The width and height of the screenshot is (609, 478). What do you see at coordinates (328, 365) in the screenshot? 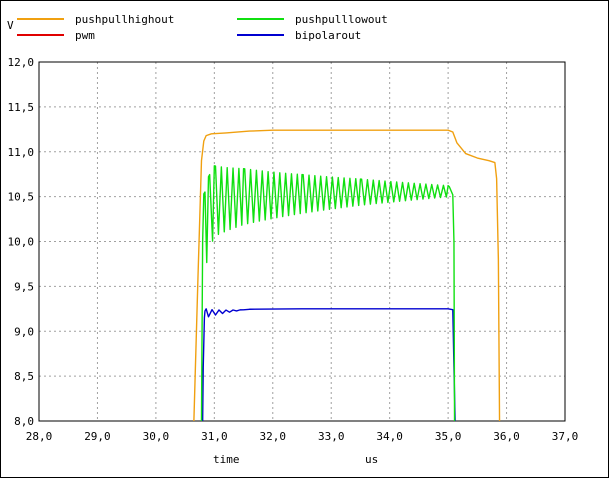
I see `series-line-bipolarout` at bounding box center [328, 365].